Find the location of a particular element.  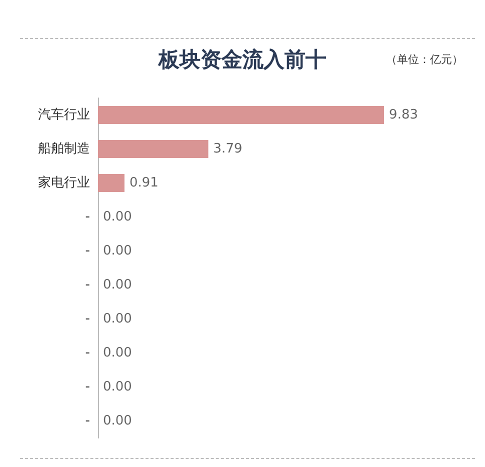

chart-title: 板块资金流入前十 is located at coordinates (242, 60).